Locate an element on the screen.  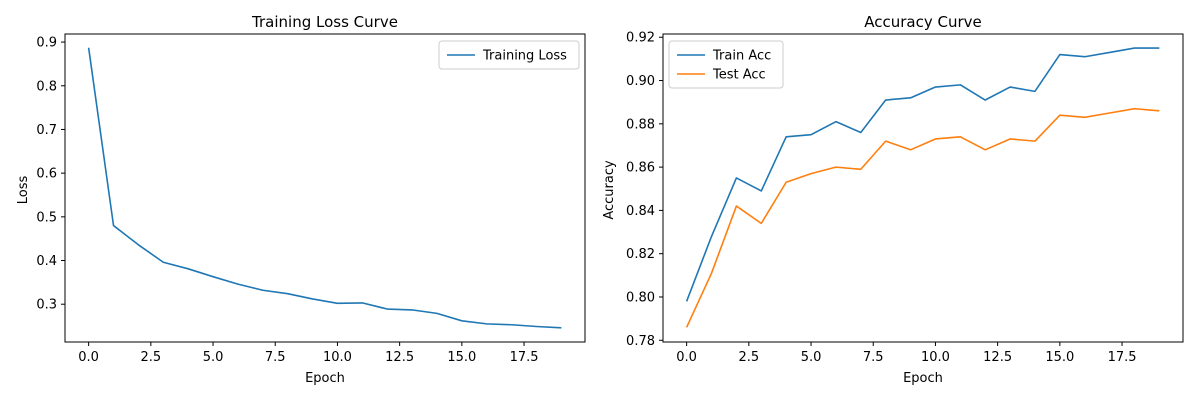
loss-chart-legend-box is located at coordinates (509, 55).